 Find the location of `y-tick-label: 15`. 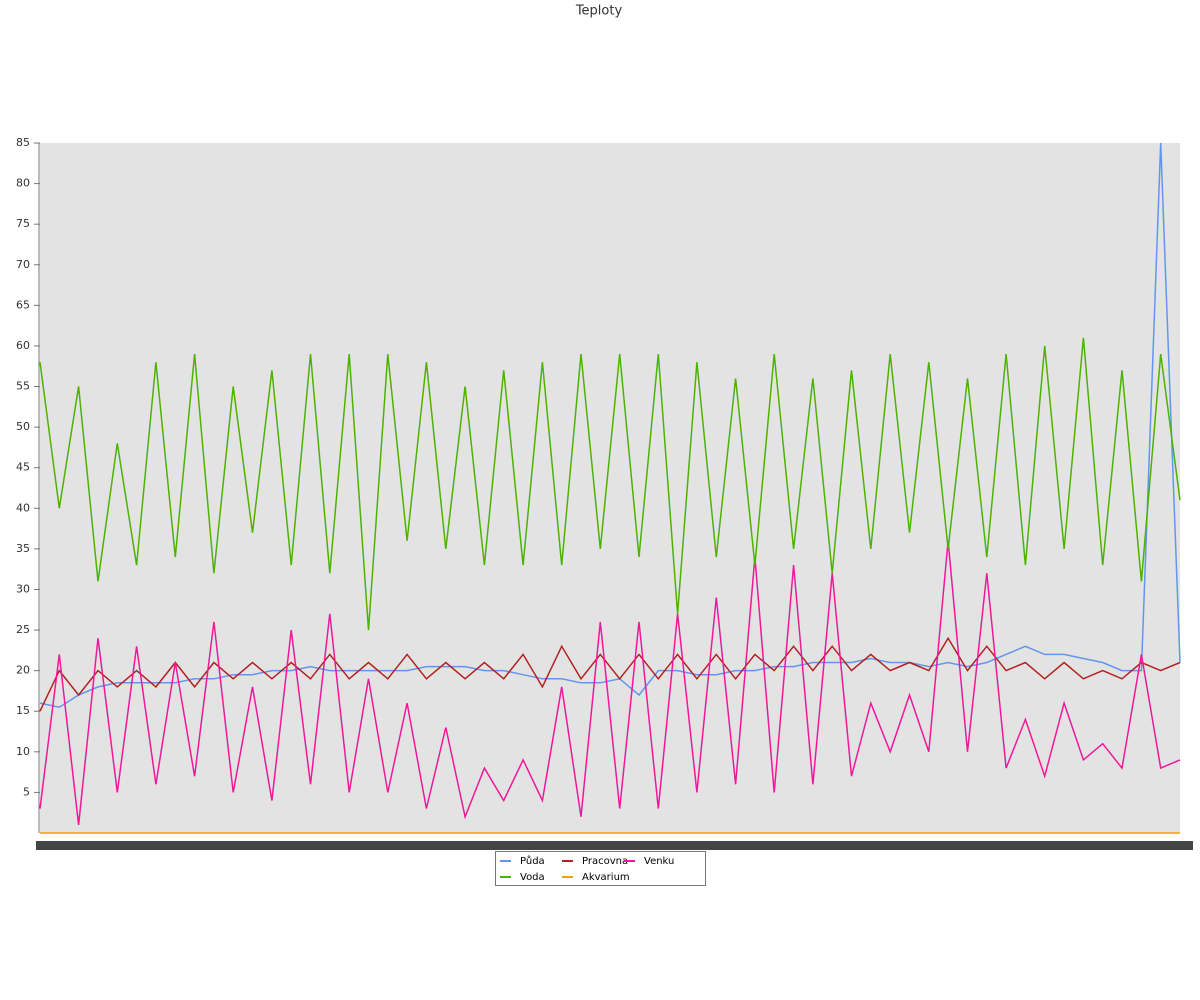

y-tick-label: 15 is located at coordinates (23, 710).